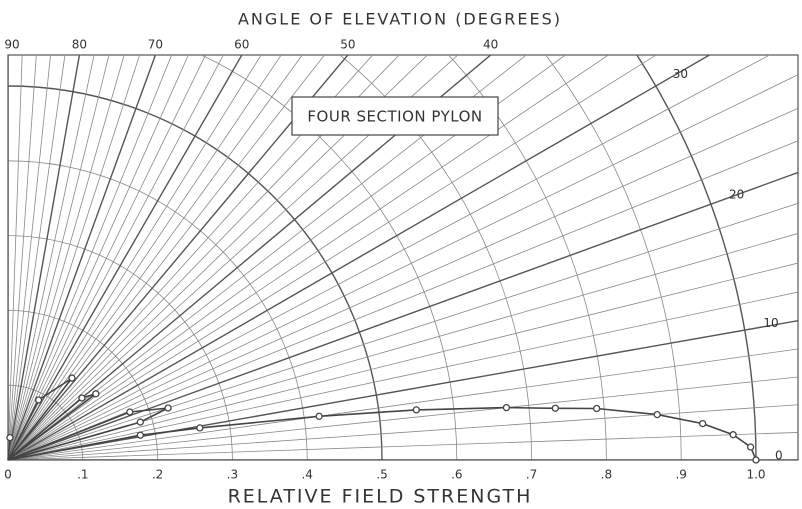 Image resolution: width=802 pixels, height=509 pixels. What do you see at coordinates (8, 475) in the screenshot?
I see `r-tick-label: 0` at bounding box center [8, 475].